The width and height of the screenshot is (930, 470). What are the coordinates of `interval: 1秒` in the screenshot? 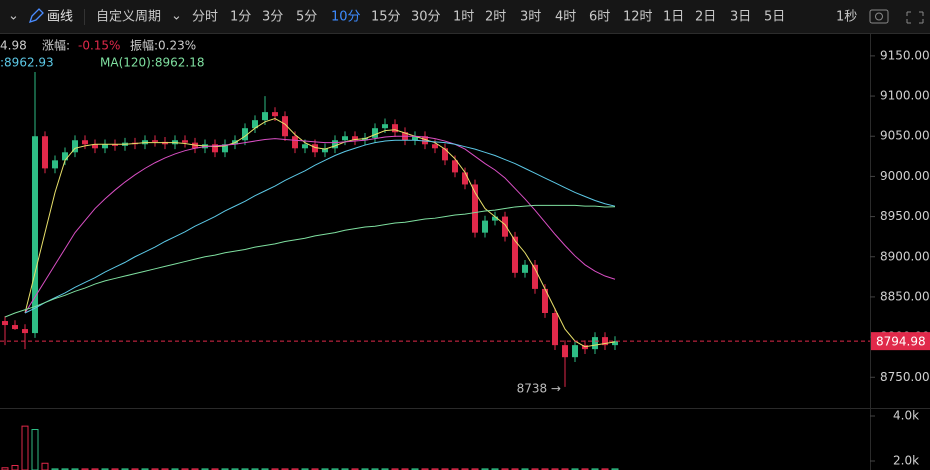 It's located at (846, 17).